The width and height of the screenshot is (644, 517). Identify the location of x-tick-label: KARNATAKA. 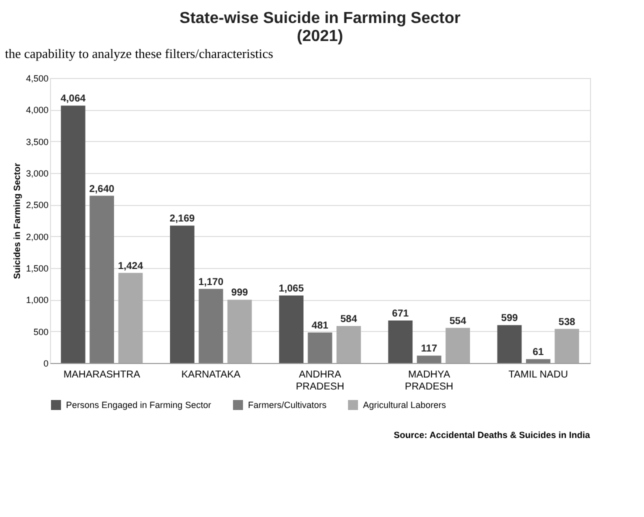
(211, 375).